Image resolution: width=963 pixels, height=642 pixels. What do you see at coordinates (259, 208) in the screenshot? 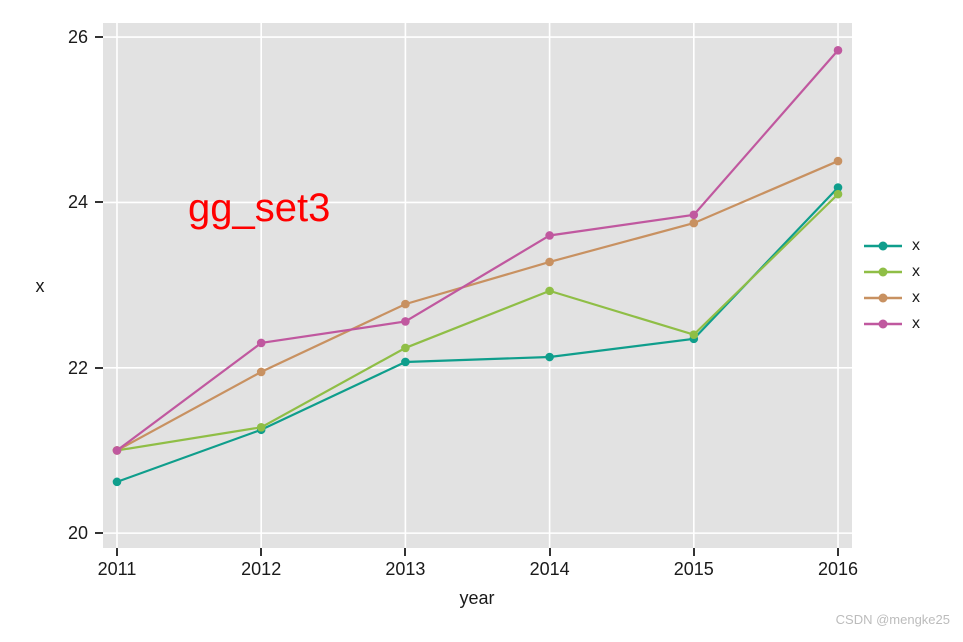
I see `annotation-text: gg_set3` at bounding box center [259, 208].